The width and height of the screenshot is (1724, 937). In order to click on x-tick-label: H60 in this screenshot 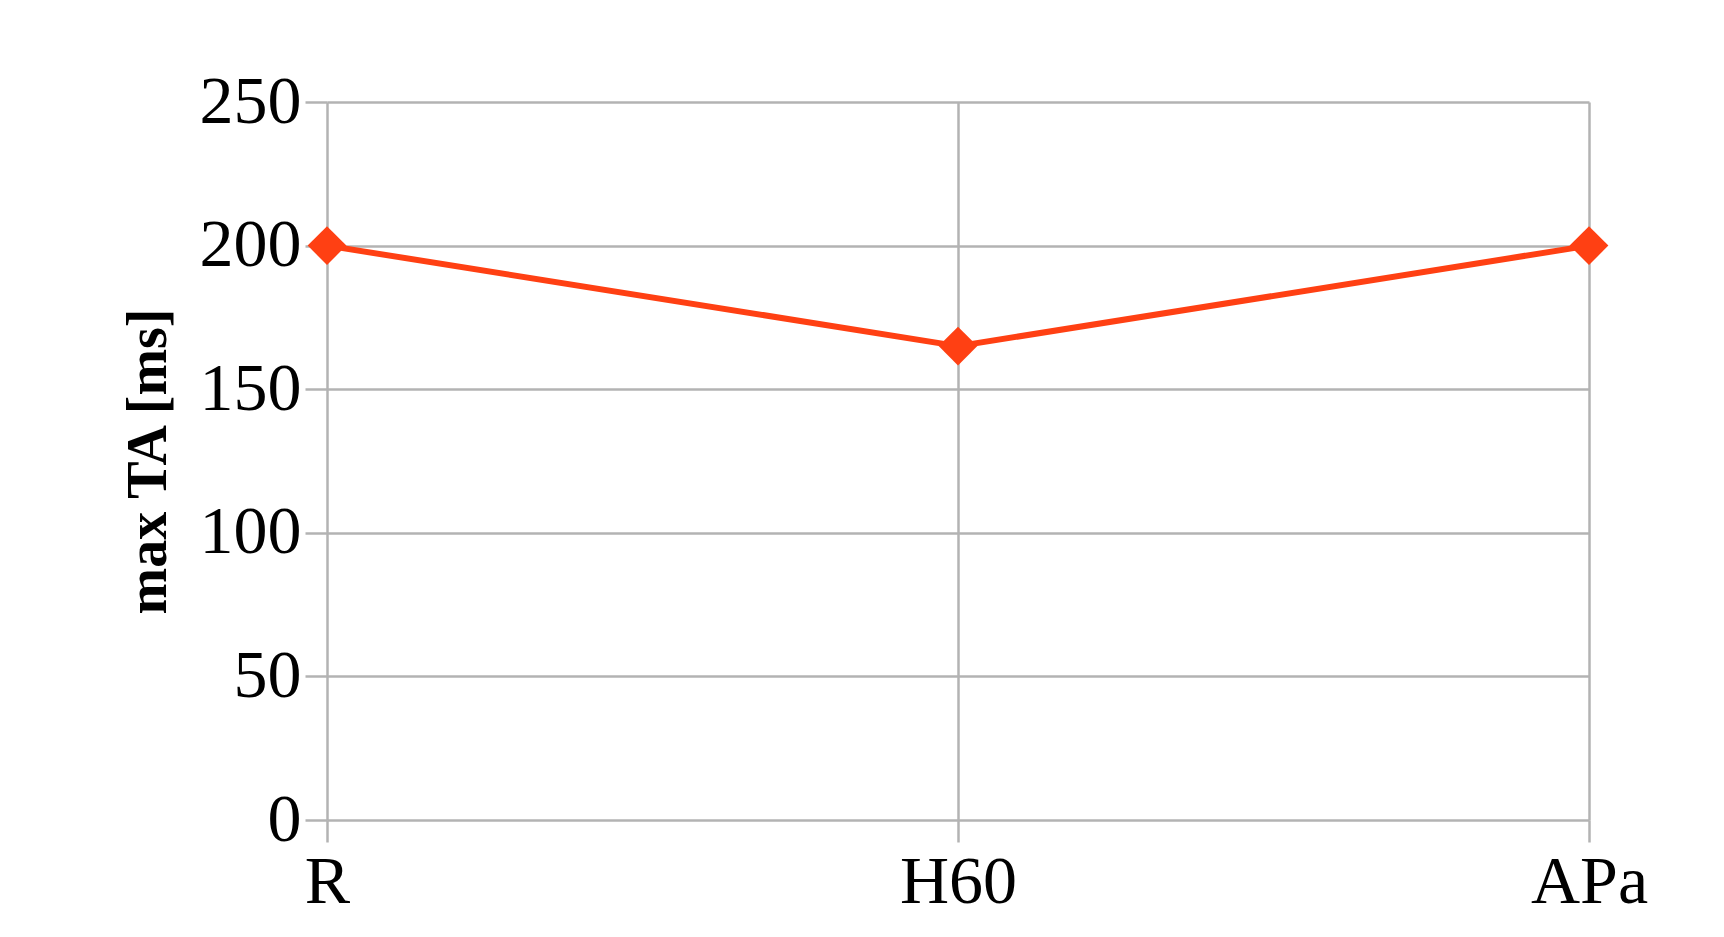, I will do `click(958, 879)`.